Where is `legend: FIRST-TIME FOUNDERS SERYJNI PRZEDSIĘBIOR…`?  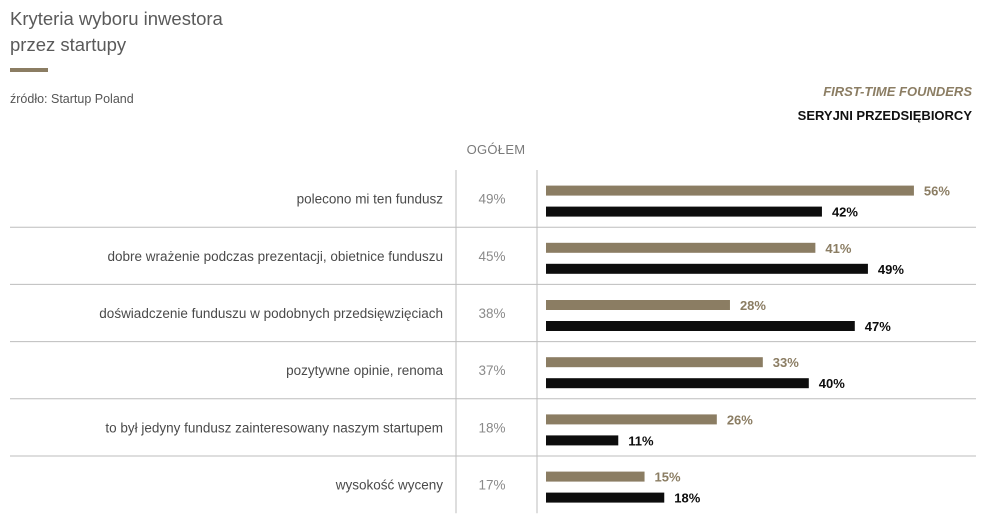
legend: FIRST-TIME FOUNDERS SERYJNI PRZEDSIĘBIOR… is located at coordinates (885, 104).